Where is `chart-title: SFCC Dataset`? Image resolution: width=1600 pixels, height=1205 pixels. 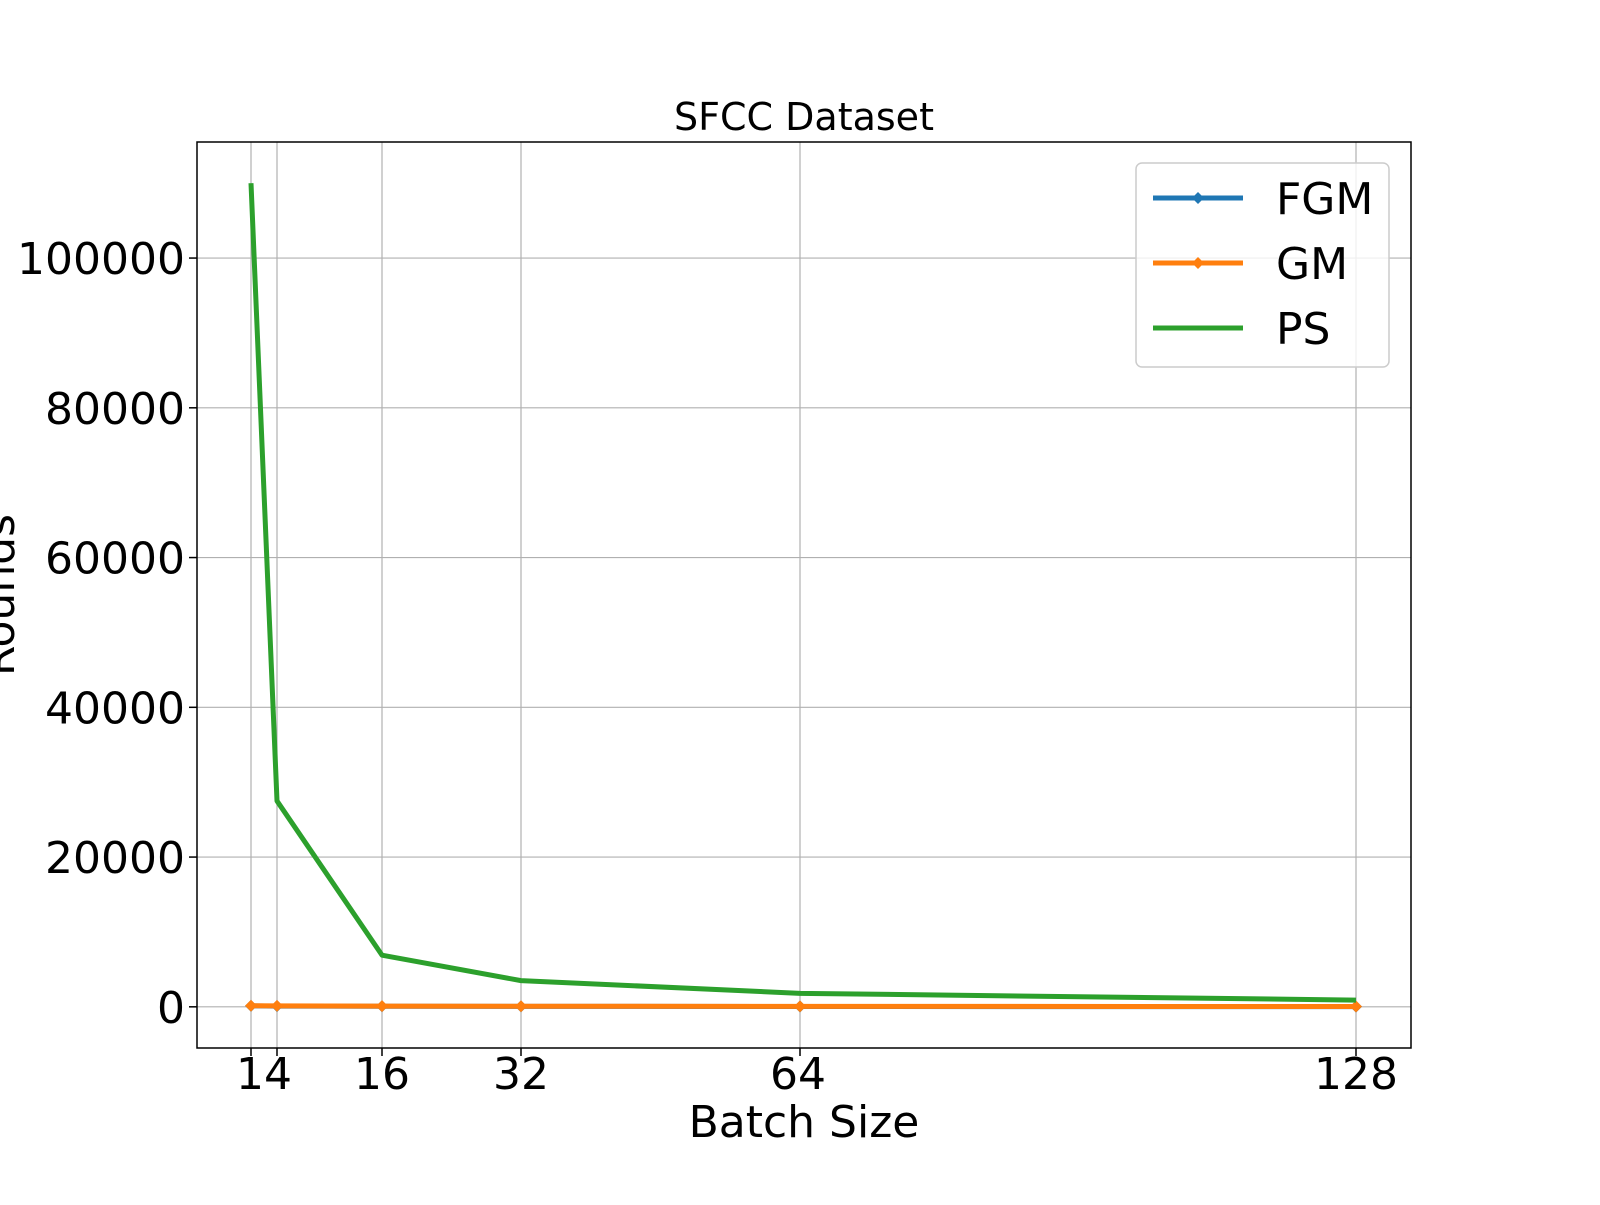 chart-title: SFCC Dataset is located at coordinates (804, 117).